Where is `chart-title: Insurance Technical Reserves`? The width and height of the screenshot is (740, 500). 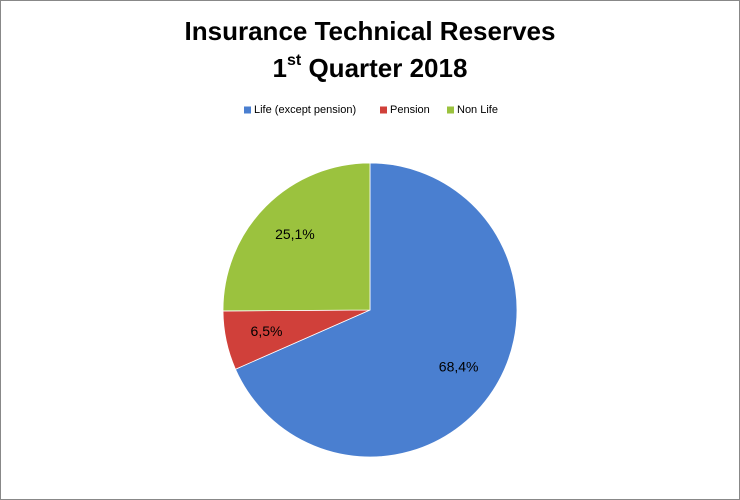 chart-title: Insurance Technical Reserves is located at coordinates (370, 31).